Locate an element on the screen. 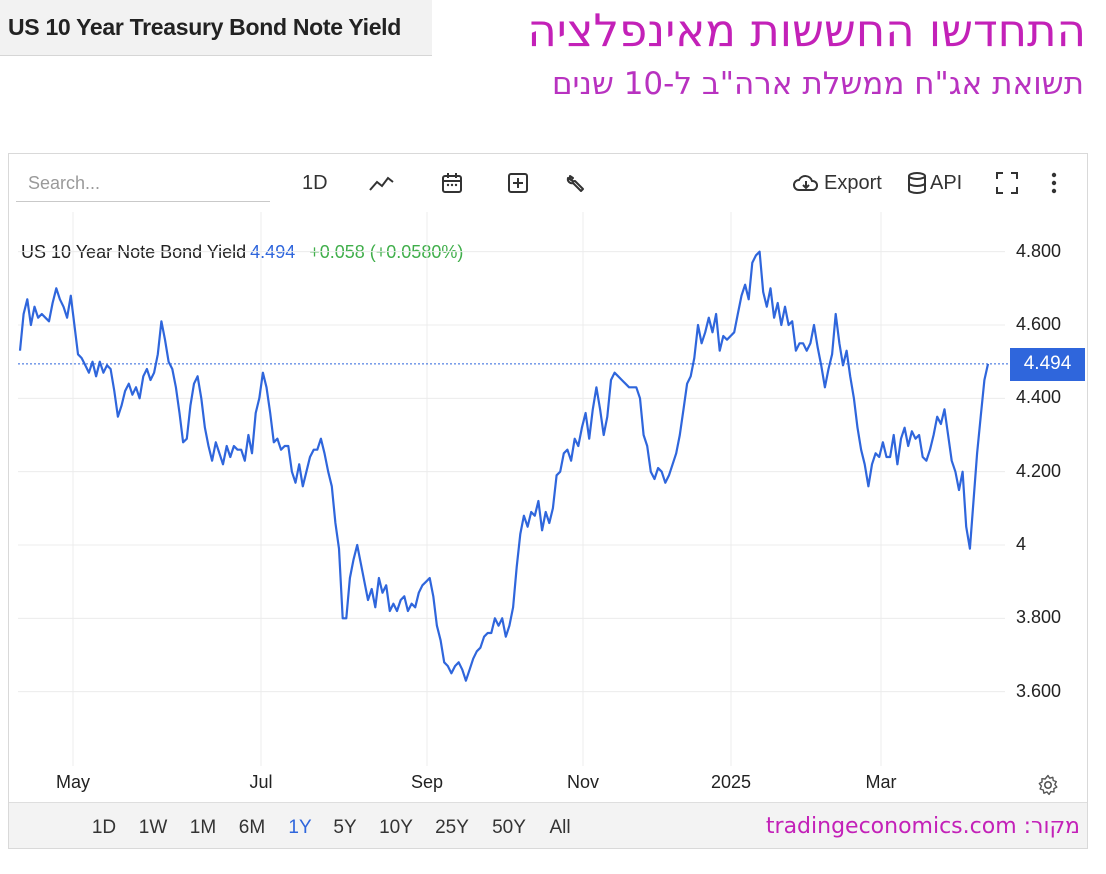 This screenshot has height=874, width=1106. fullscreen-icon is located at coordinates (1007, 183).